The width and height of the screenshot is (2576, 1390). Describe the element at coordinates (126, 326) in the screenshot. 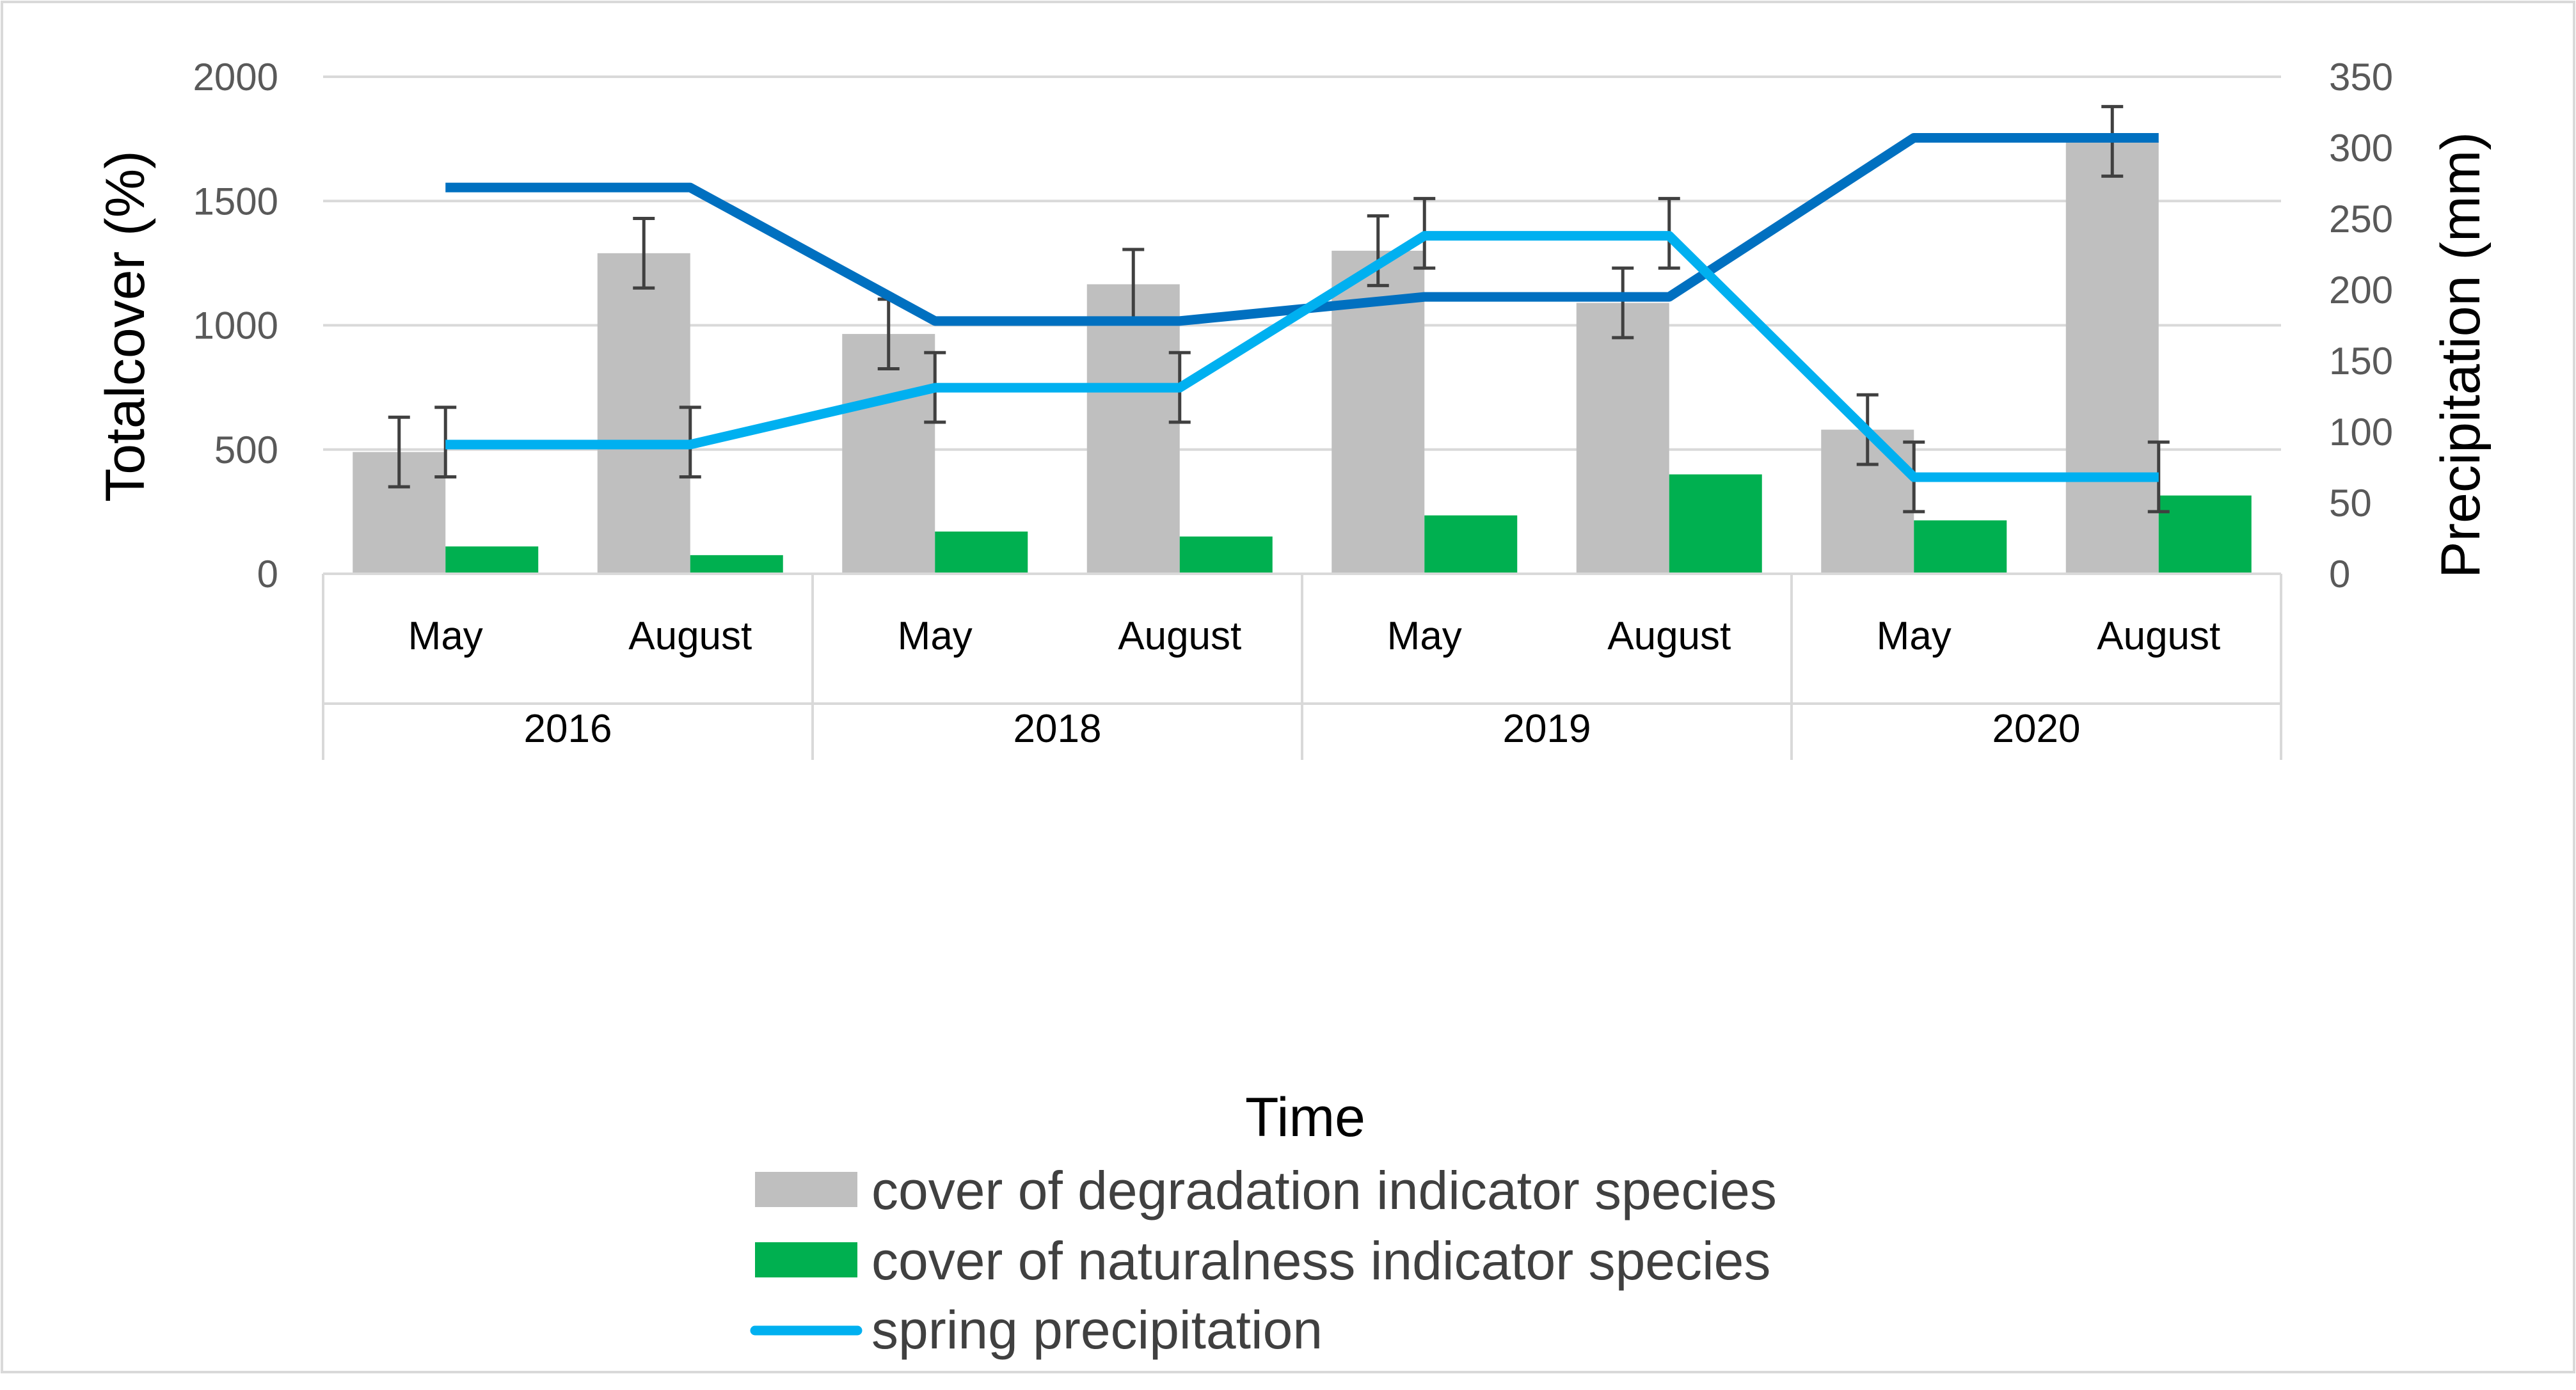

I see `y-axis-title: Totalcover (%)` at that location.